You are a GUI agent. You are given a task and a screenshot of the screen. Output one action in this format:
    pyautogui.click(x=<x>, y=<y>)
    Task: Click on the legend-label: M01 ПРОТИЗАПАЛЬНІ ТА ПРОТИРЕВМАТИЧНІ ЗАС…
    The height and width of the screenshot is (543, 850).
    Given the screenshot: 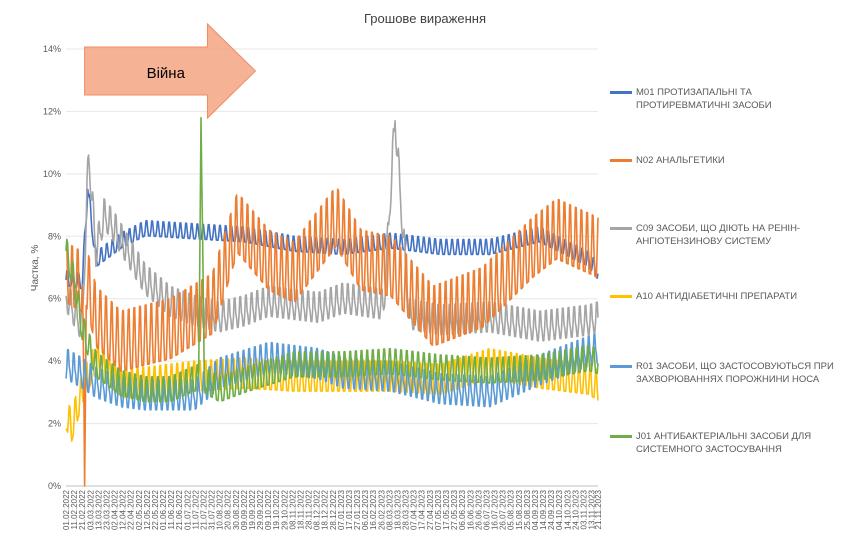 What is the action you would take?
    pyautogui.click(x=704, y=99)
    